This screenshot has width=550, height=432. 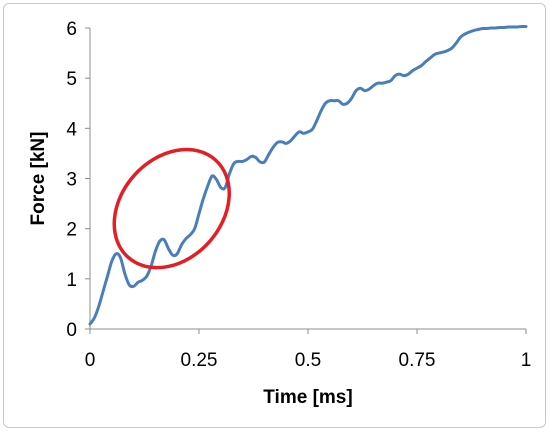 I want to click on x-tick-label: 0.5, so click(x=308, y=360).